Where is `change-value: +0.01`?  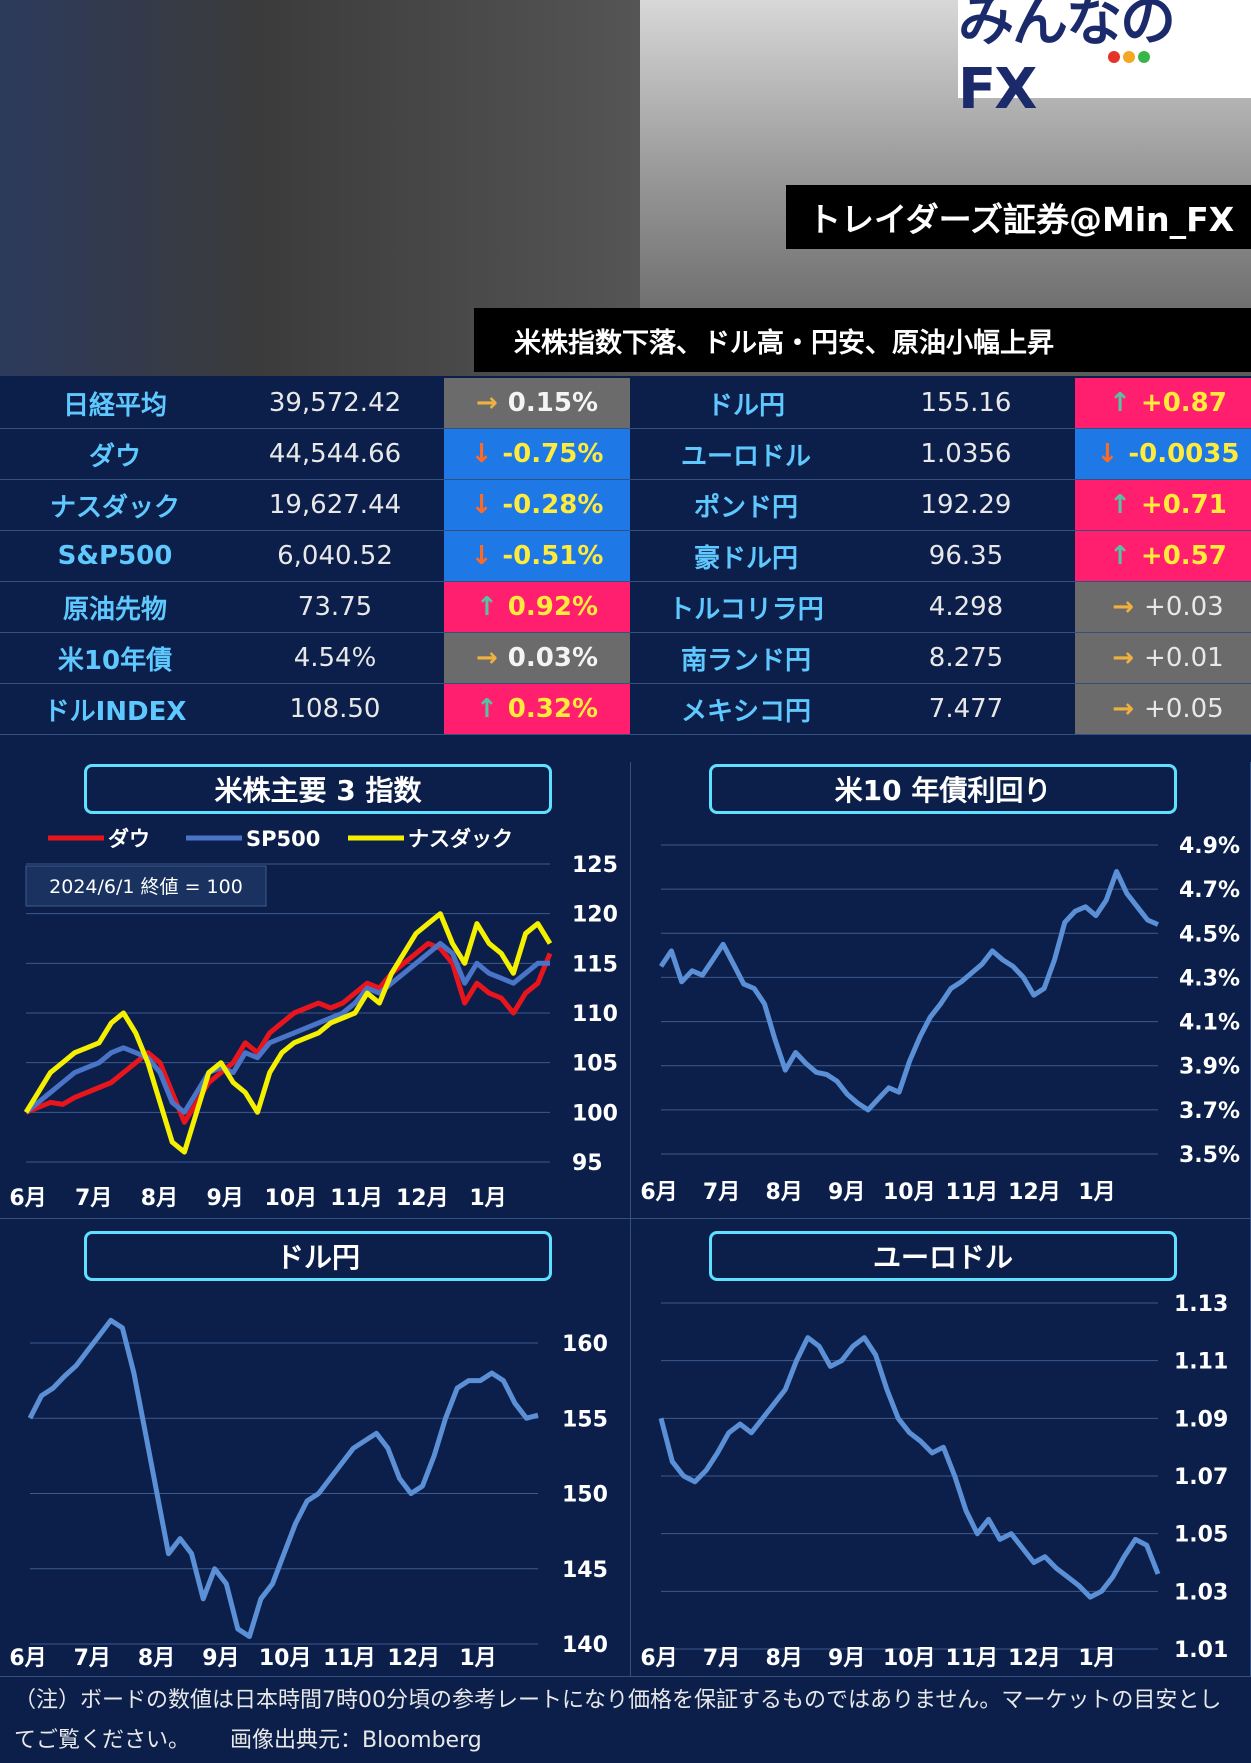 change-value: +0.01 is located at coordinates (1184, 658).